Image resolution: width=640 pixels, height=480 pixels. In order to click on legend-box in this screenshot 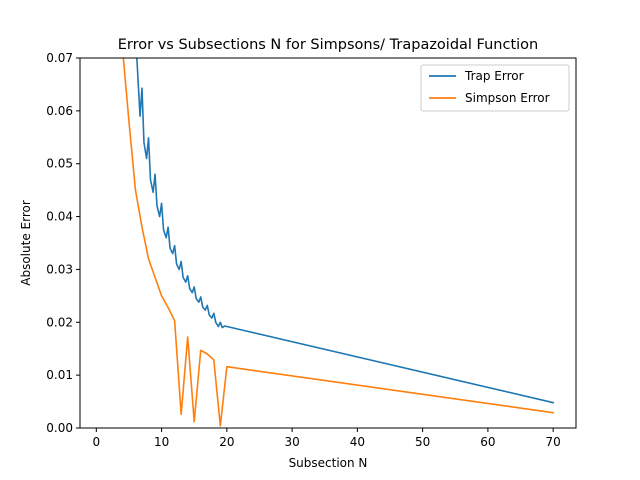, I will do `click(495, 88)`.